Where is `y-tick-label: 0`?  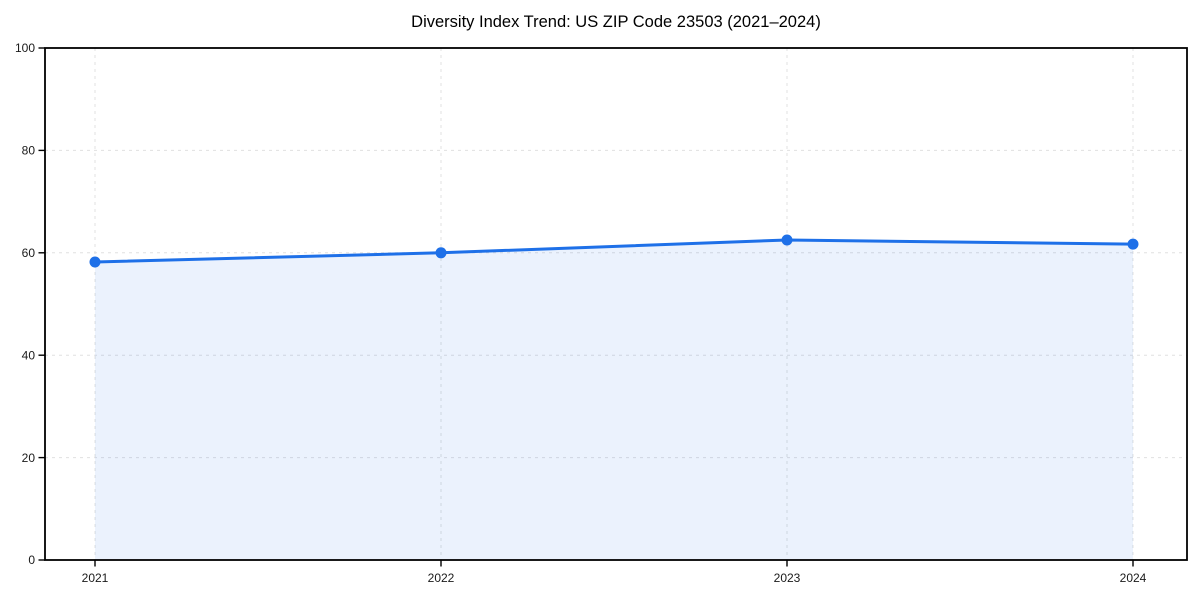 y-tick-label: 0 is located at coordinates (31, 560).